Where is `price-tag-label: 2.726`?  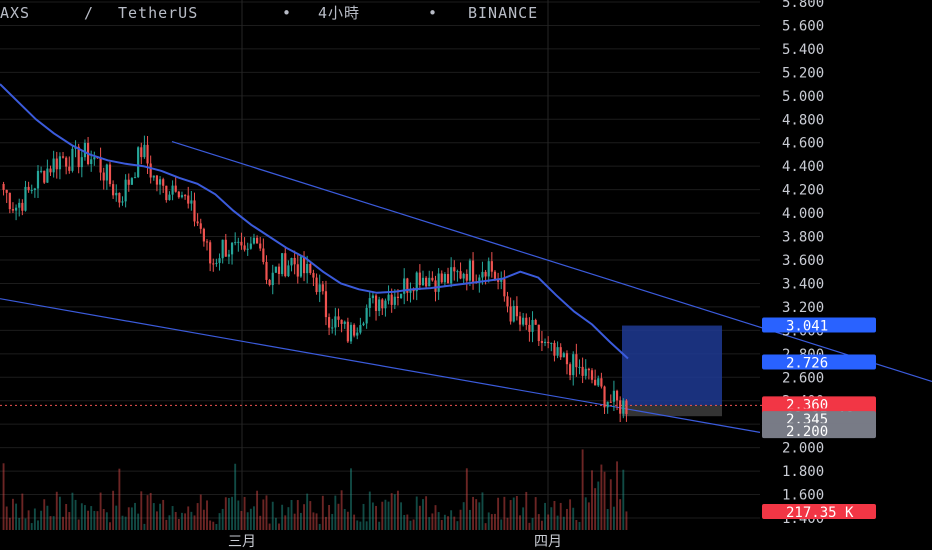
price-tag-label: 2.726 is located at coordinates (807, 363).